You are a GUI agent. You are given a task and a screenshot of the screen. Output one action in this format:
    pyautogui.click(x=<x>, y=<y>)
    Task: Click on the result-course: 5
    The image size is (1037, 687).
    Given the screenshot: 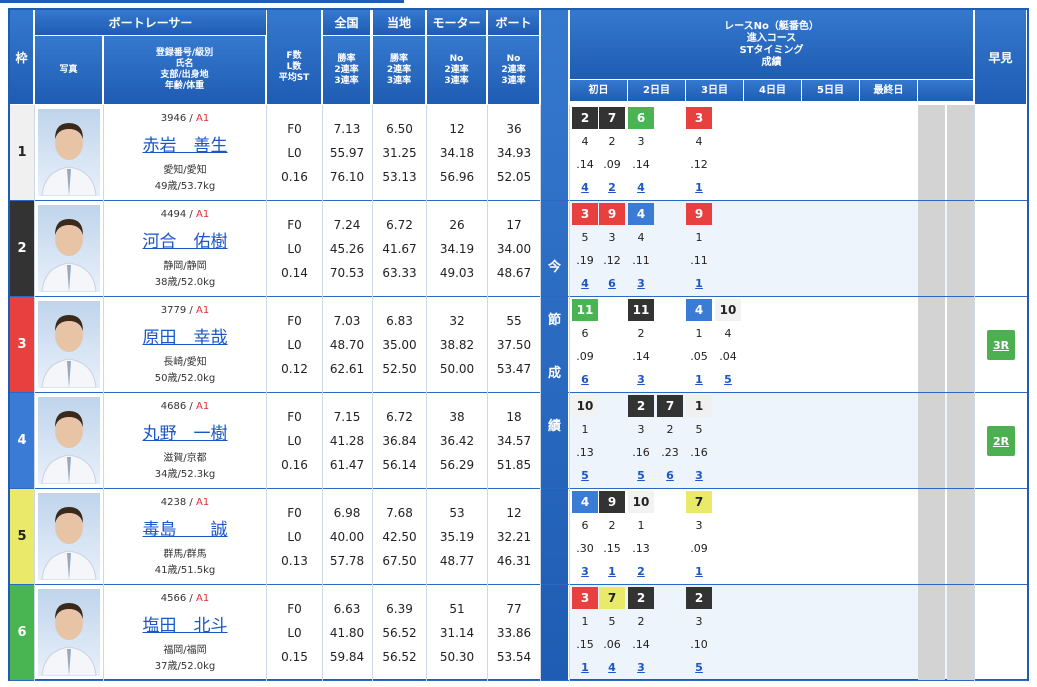 What is the action you would take?
    pyautogui.click(x=585, y=237)
    